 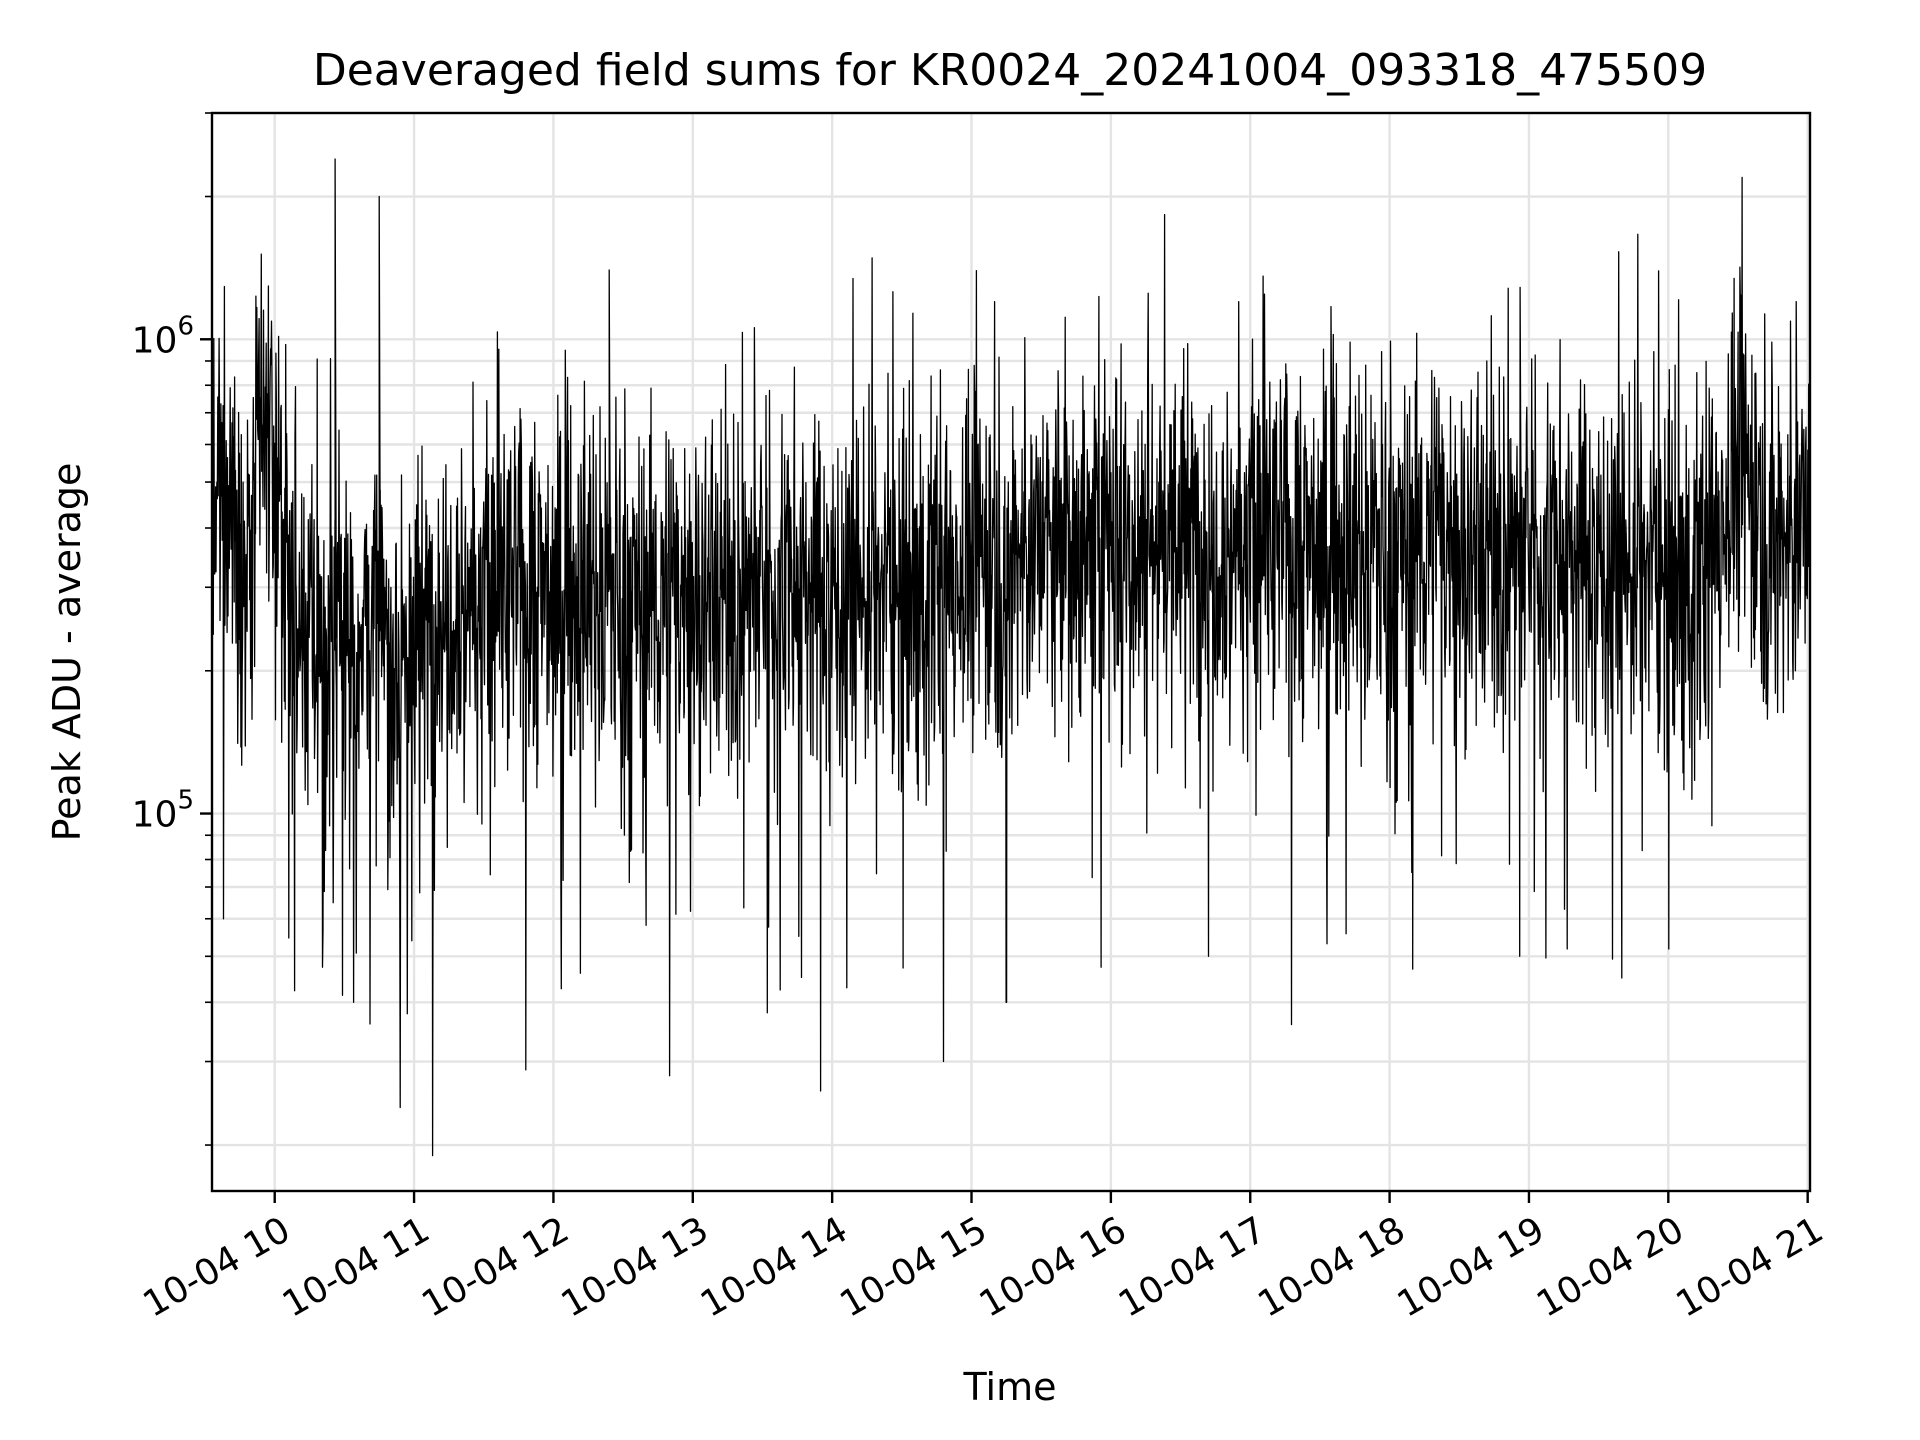 I want to click on y-tick-label: 10⁵, so click(x=163, y=811).